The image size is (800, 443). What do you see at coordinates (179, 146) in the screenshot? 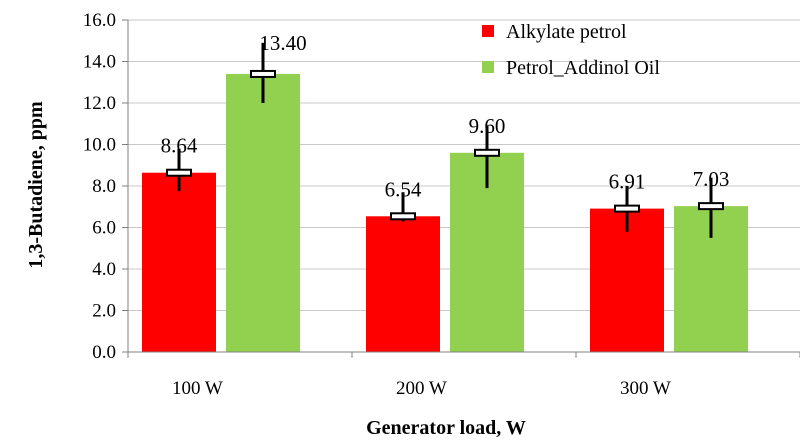
I see `data-label-alkylate-petrol-100-w: 8.64` at bounding box center [179, 146].